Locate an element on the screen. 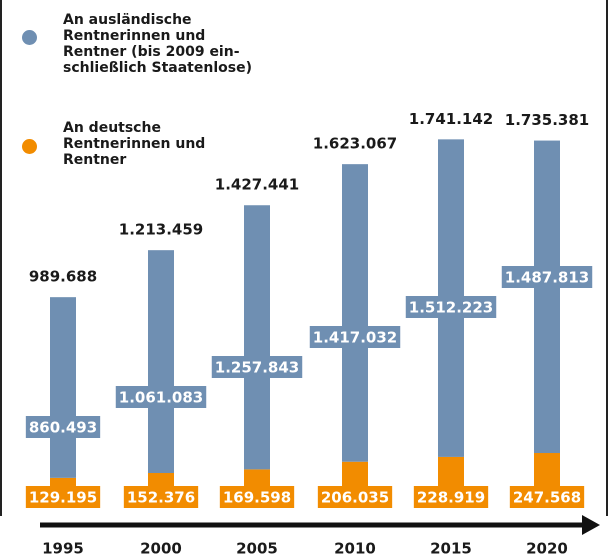  value-label: 1.257.843 is located at coordinates (257, 368).